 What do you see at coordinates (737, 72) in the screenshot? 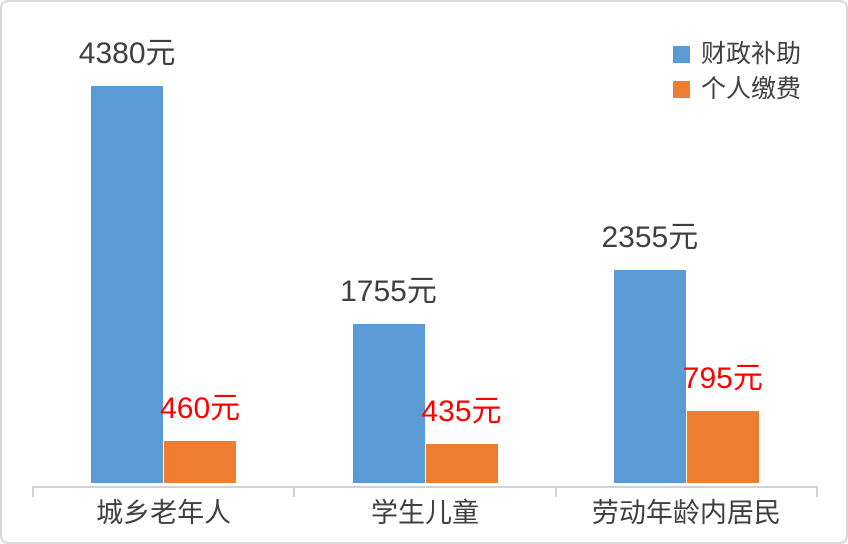
I see `legend: 财政补助 个人缴费` at bounding box center [737, 72].